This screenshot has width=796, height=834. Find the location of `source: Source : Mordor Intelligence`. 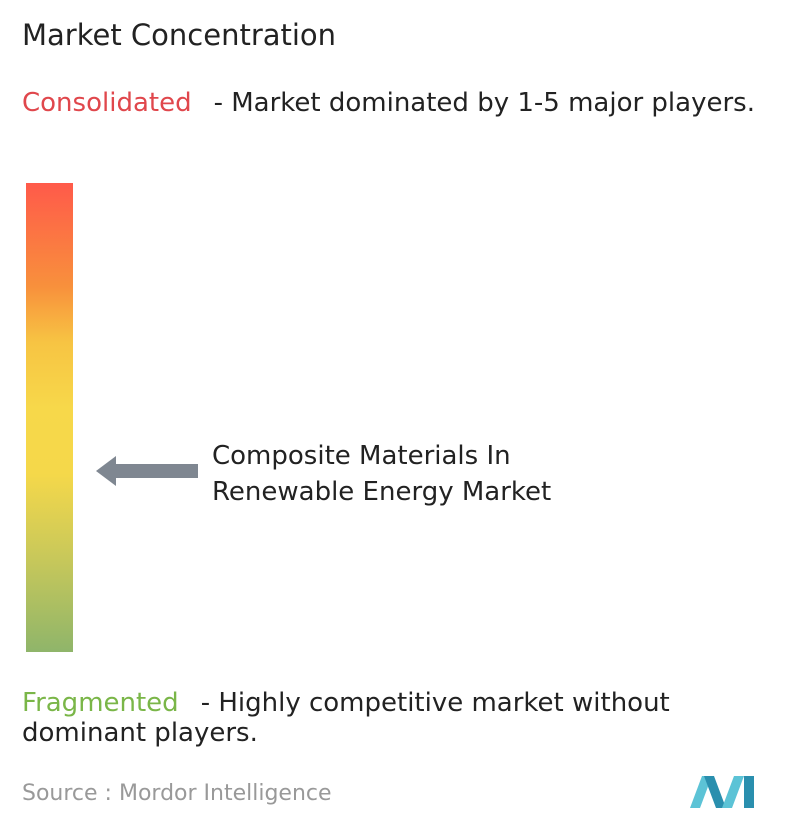

source: Source : Mordor Intelligence is located at coordinates (177, 793).